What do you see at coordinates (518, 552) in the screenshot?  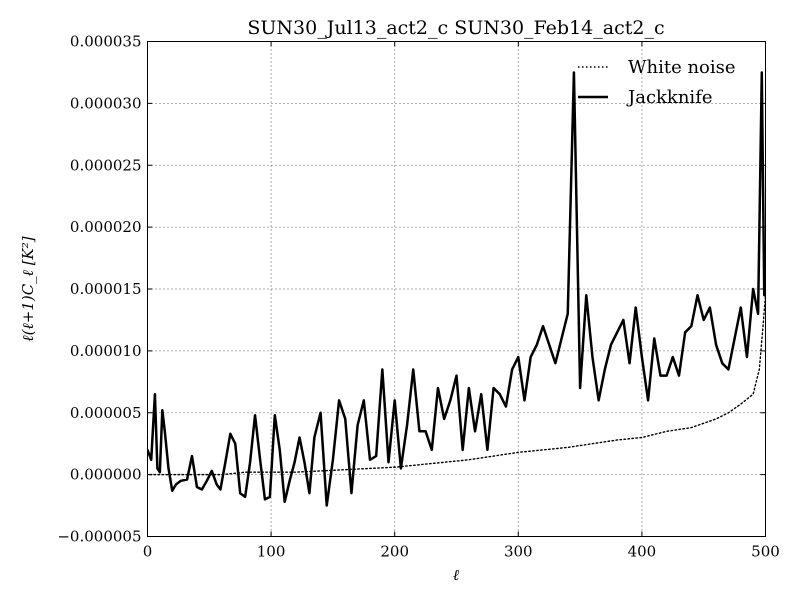 I see `x-tick-label: 300` at bounding box center [518, 552].